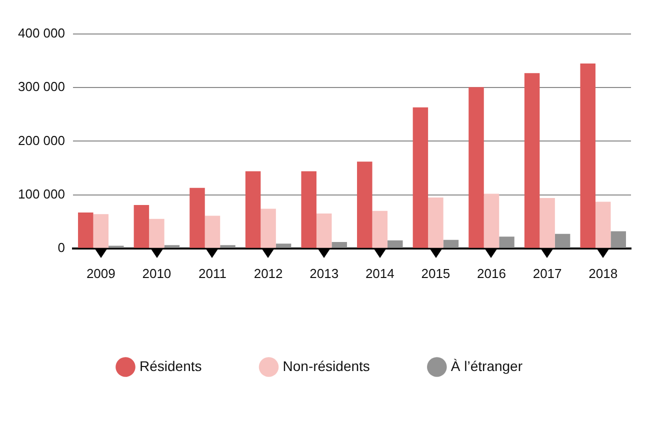 The height and width of the screenshot is (424, 645). Describe the element at coordinates (491, 273) in the screenshot. I see `x-tick-label: 2016` at that location.